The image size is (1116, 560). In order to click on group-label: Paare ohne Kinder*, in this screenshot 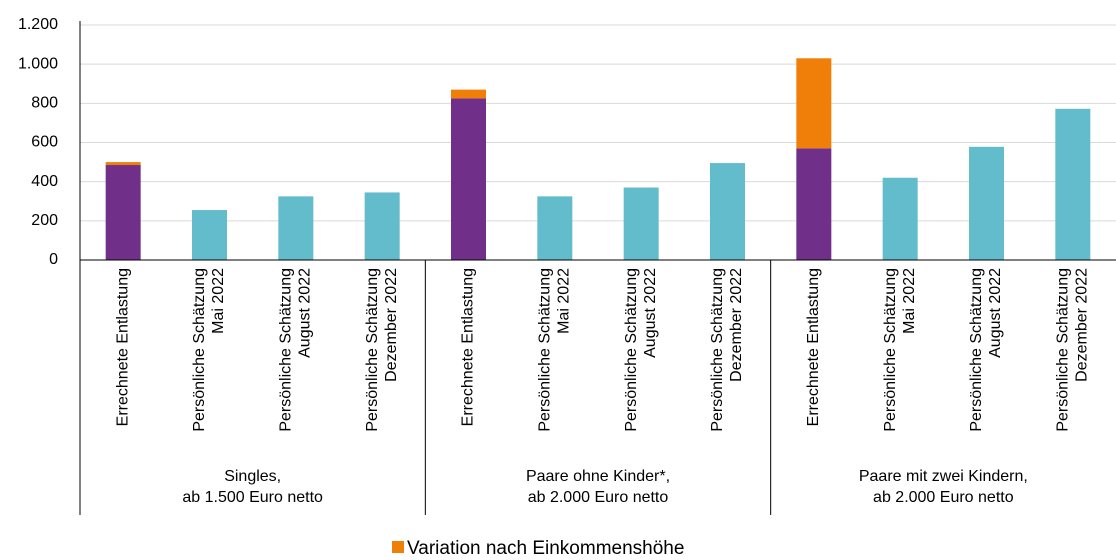, I will do `click(598, 476)`.